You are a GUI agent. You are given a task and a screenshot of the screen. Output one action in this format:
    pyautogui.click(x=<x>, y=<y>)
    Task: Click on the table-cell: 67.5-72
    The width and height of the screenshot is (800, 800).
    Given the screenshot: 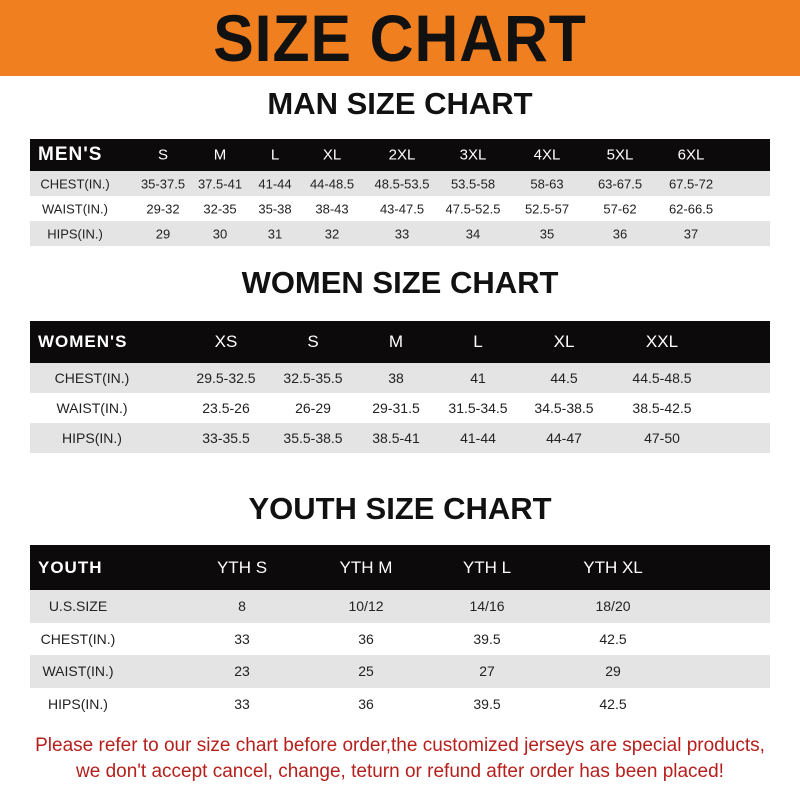 What is the action you would take?
    pyautogui.click(x=691, y=183)
    